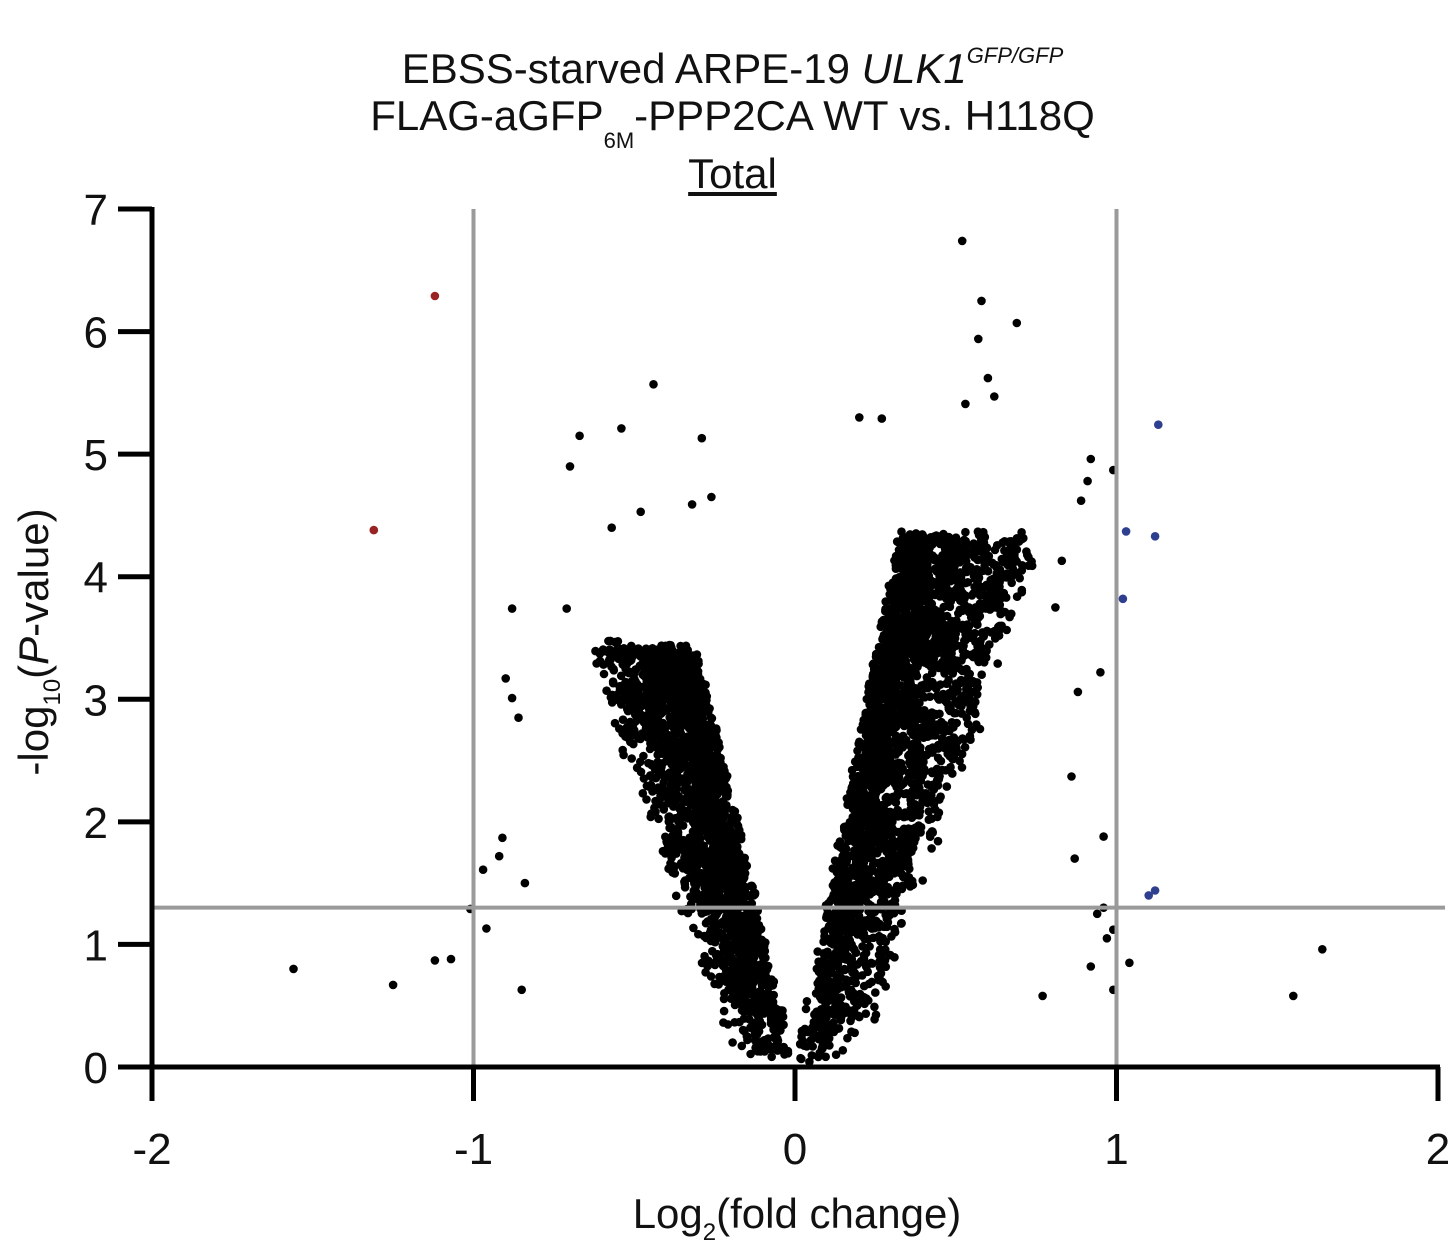 This screenshot has height=1245, width=1455. Describe the element at coordinates (914, 68) in the screenshot. I see `title-gene-name: ULK1` at that location.